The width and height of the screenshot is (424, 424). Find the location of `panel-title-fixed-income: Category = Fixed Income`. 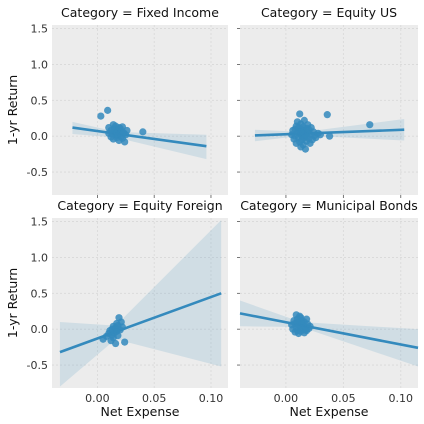

panel-title-fixed-income: Category = Fixed Income is located at coordinates (140, 12).